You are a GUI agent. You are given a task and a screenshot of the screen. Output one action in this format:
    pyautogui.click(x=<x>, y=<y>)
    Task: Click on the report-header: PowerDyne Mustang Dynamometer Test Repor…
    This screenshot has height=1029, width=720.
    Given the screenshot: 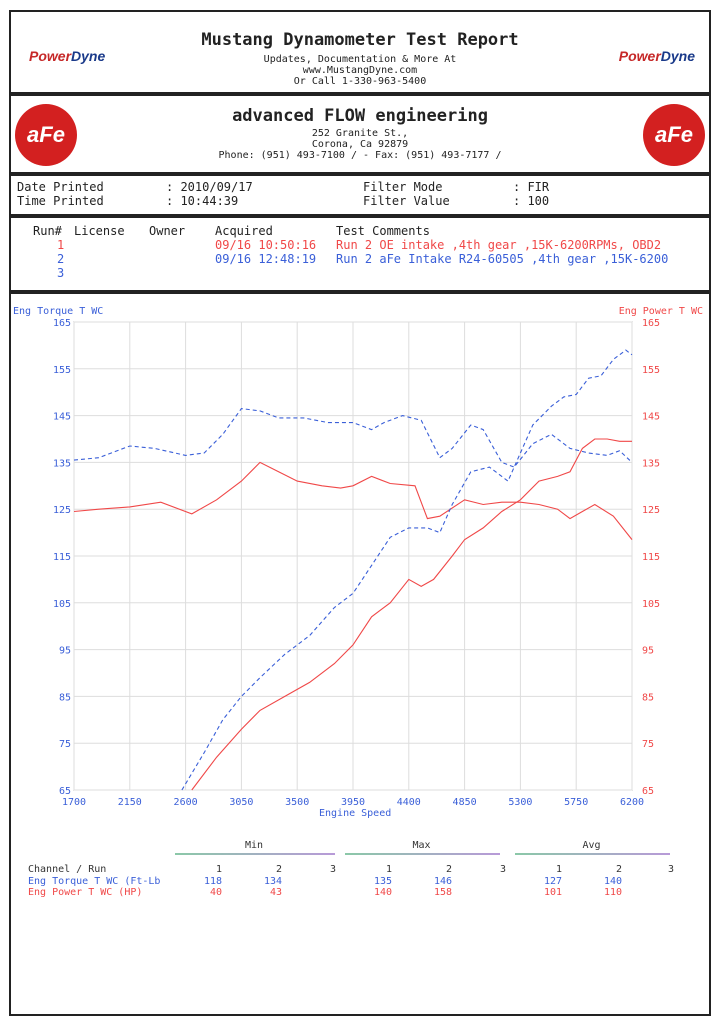 What is the action you would take?
    pyautogui.click(x=360, y=52)
    